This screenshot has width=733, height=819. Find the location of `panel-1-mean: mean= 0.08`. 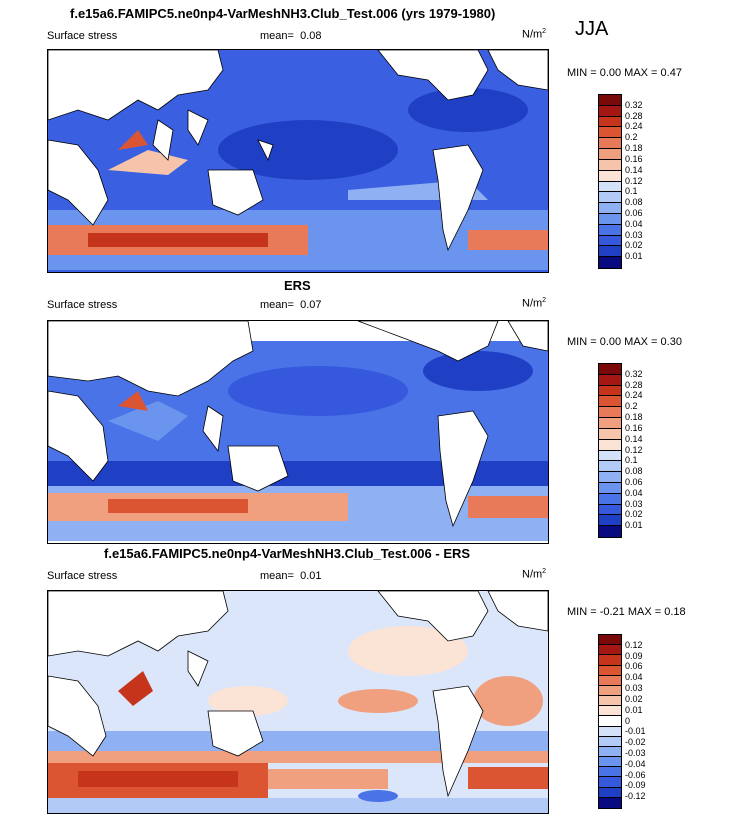

panel-1-mean: mean= 0.08 is located at coordinates (291, 36).